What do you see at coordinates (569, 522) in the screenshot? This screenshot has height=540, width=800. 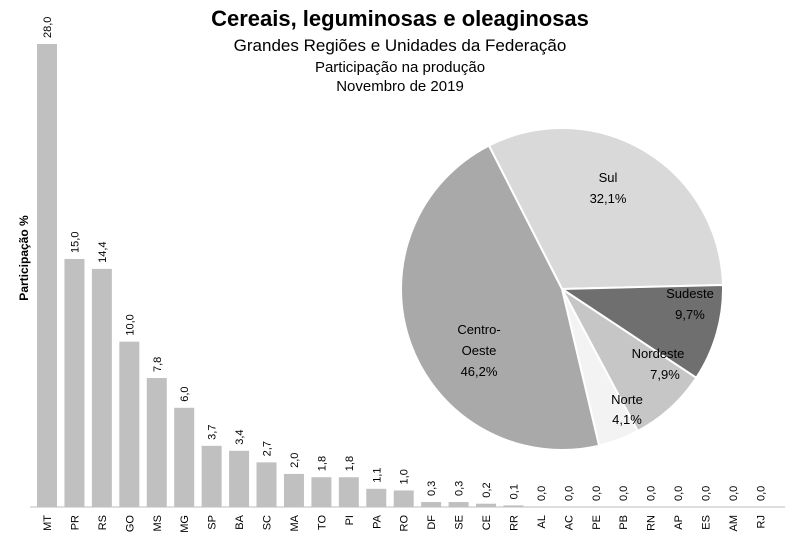 I see `x-tick-label: AC` at bounding box center [569, 522].